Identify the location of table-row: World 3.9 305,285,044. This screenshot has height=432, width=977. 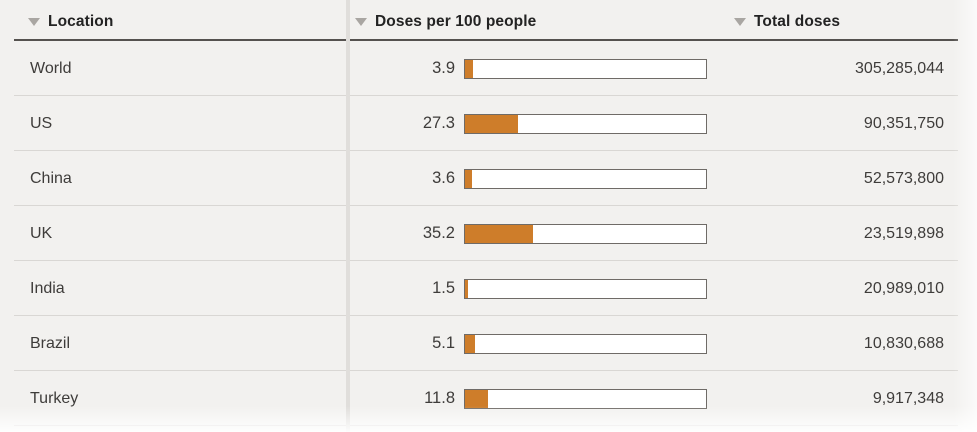
(488, 68).